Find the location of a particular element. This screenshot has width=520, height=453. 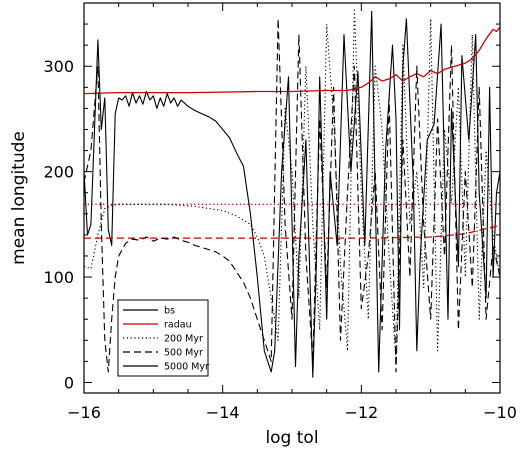

legend-label-500-myr: 500 Myr is located at coordinates (183, 353).